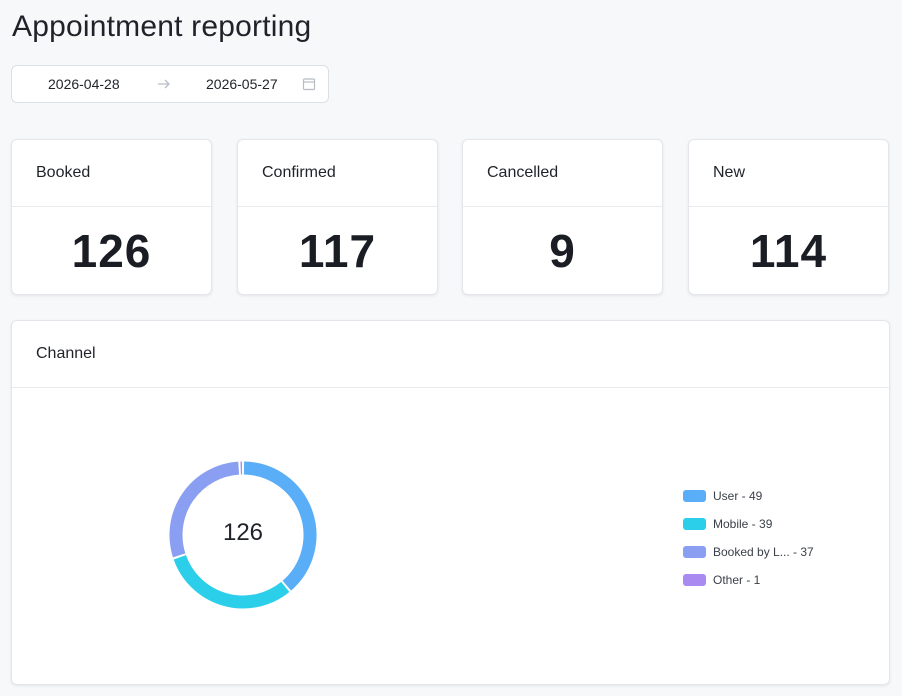 This screenshot has height=696, width=902. Describe the element at coordinates (309, 86) in the screenshot. I see `calendar-icon` at that location.